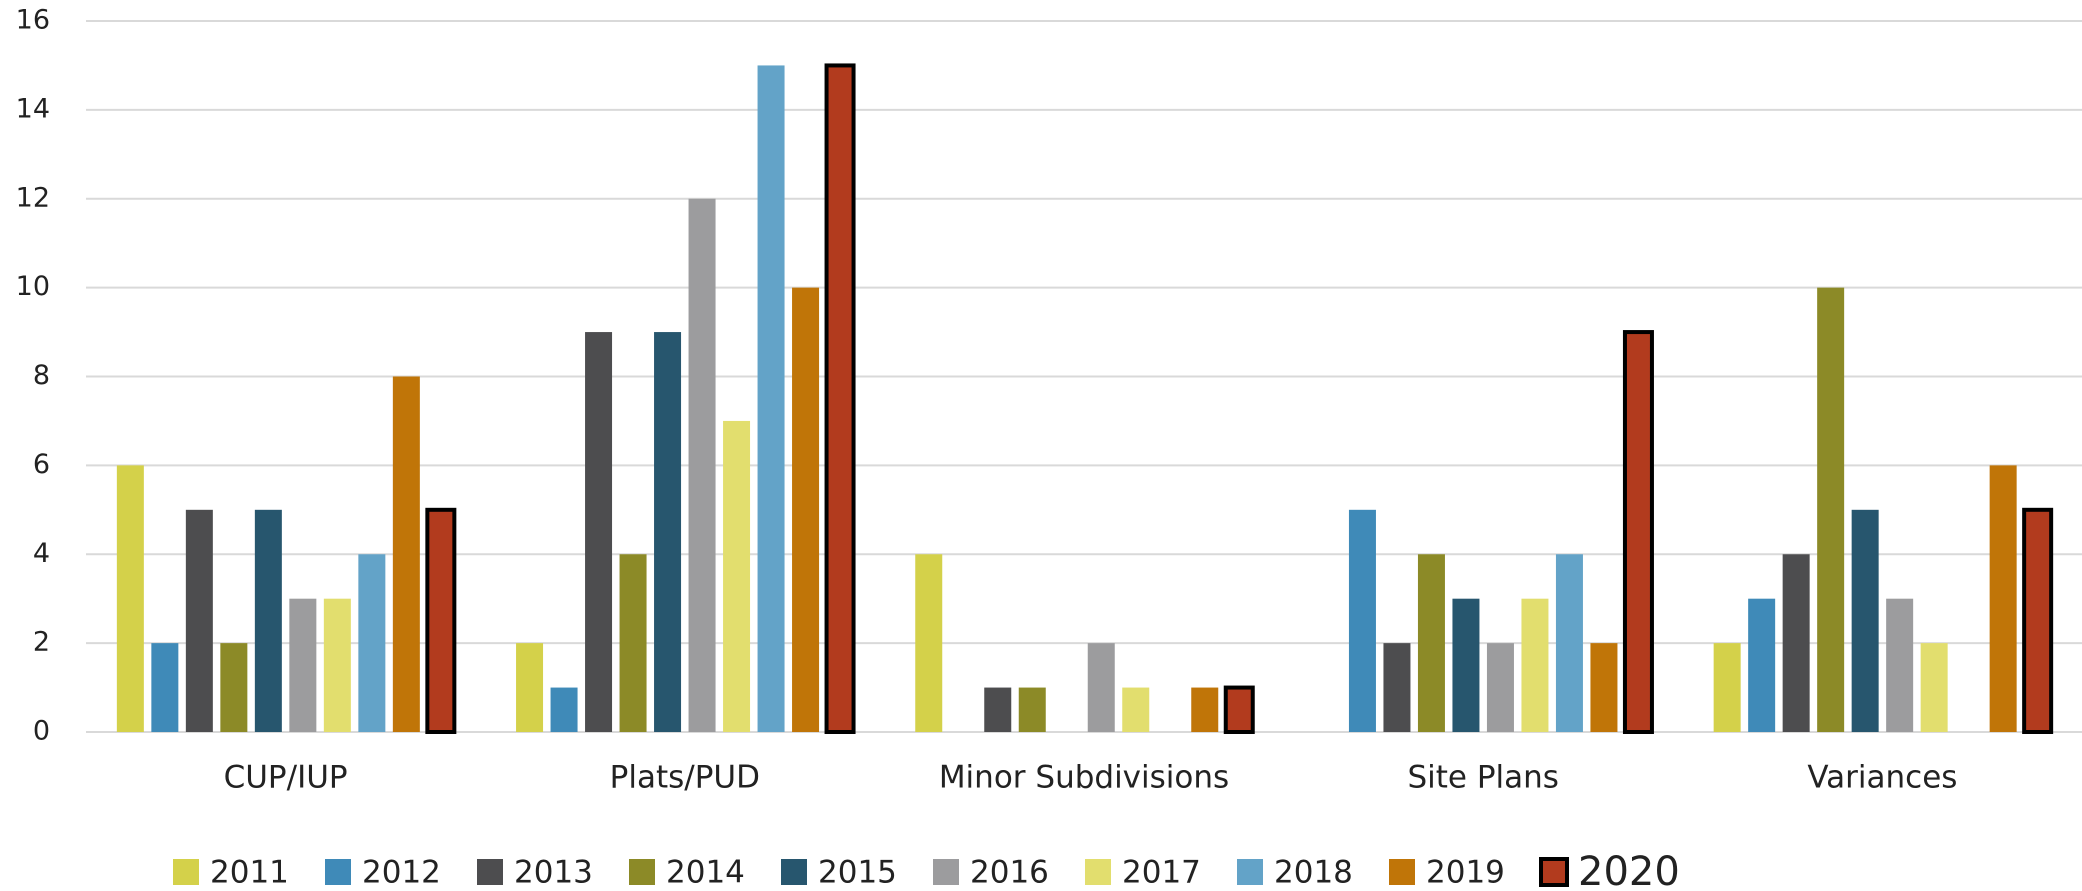 The image size is (2082, 891). I want to click on x-tick-label: Variances, so click(1882, 778).